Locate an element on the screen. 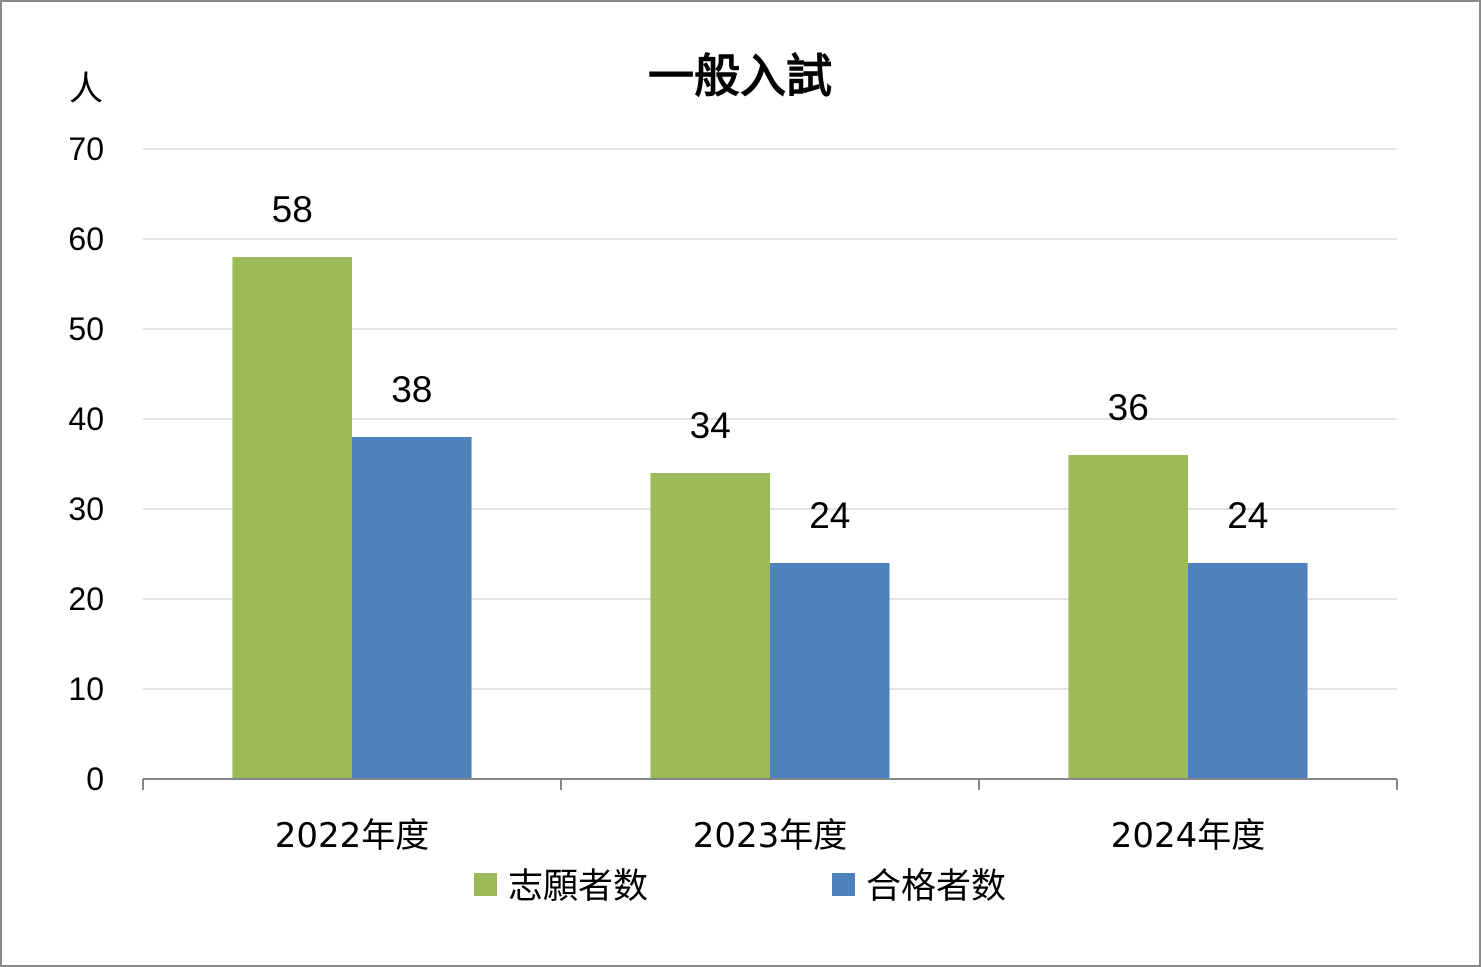  data-label-series2-cat3: 24 is located at coordinates (1247, 515).